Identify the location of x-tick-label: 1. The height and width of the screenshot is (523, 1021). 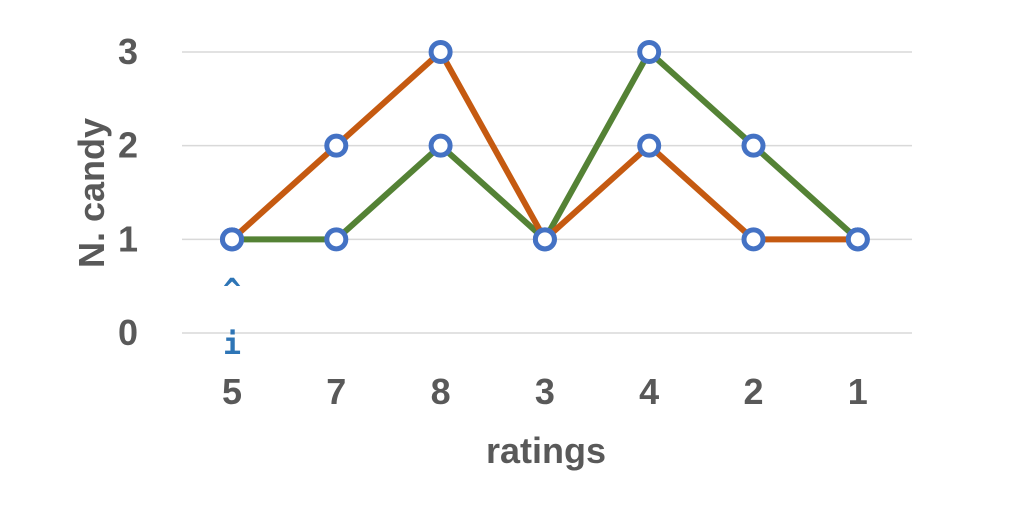
(858, 391).